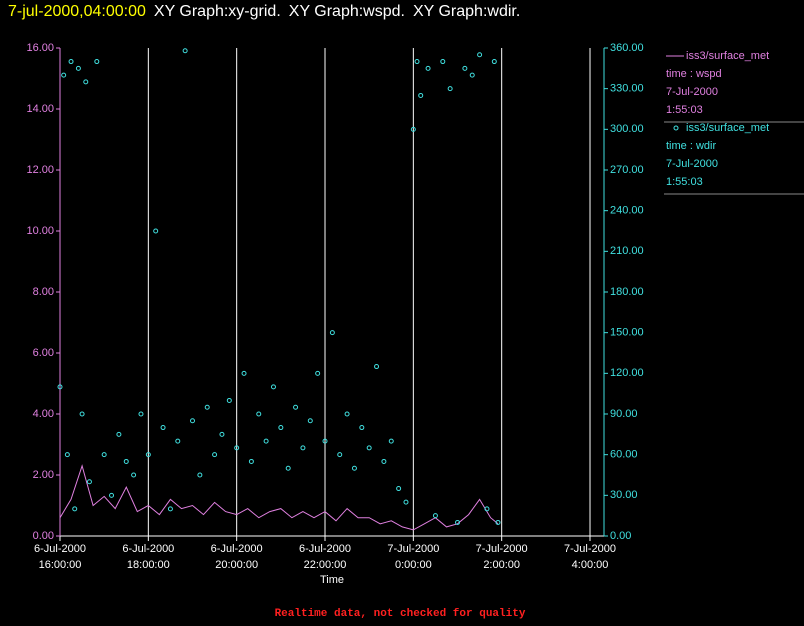  Describe the element at coordinates (466, 11) in the screenshot. I see `title-part: XY Graph:wdir.` at that location.